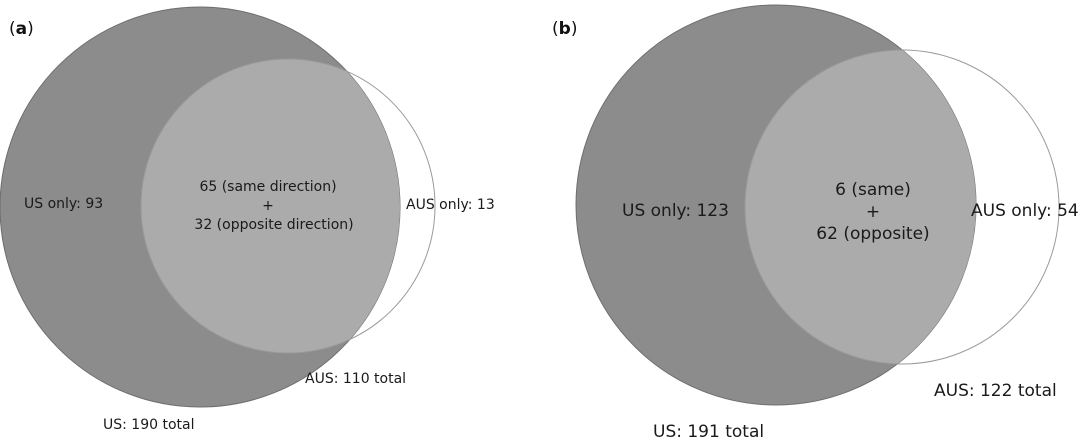 The width and height of the screenshot is (1092, 441). I want to click on aus-total-label-a: AUS: 110 total, so click(355, 379).